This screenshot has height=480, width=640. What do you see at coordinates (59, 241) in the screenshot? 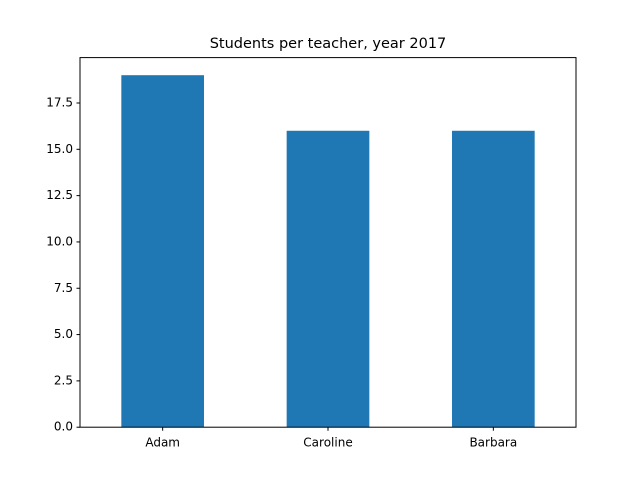
I see `y-tick-label: 10.0` at bounding box center [59, 241].